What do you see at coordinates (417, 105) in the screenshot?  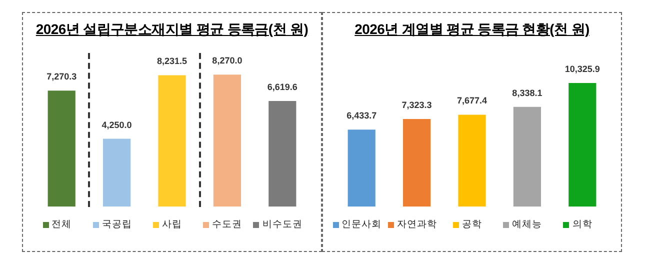 I see `data-label: 7,323.3` at bounding box center [417, 105].